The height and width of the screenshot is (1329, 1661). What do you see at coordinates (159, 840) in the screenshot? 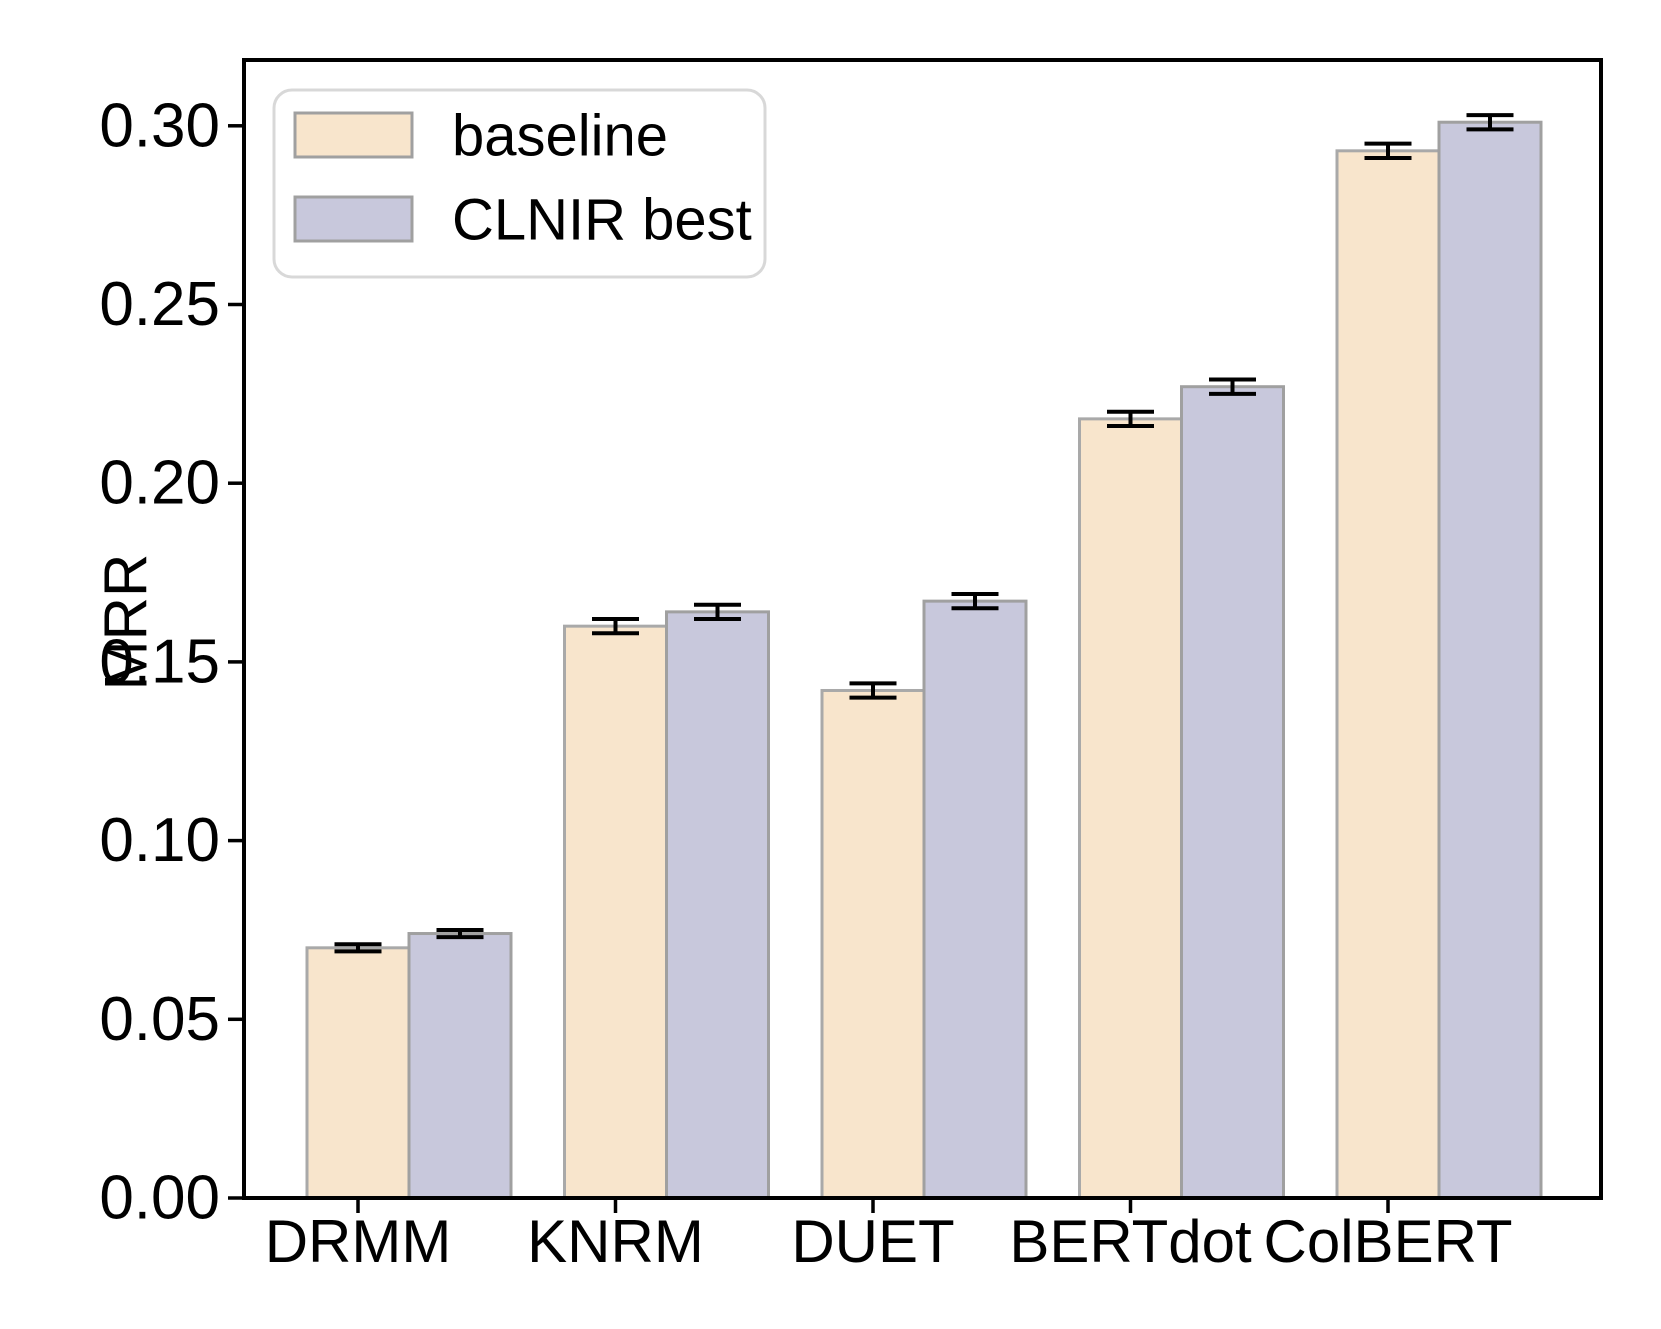
I see `y-tick-label-0.10: 0.10` at bounding box center [159, 840].